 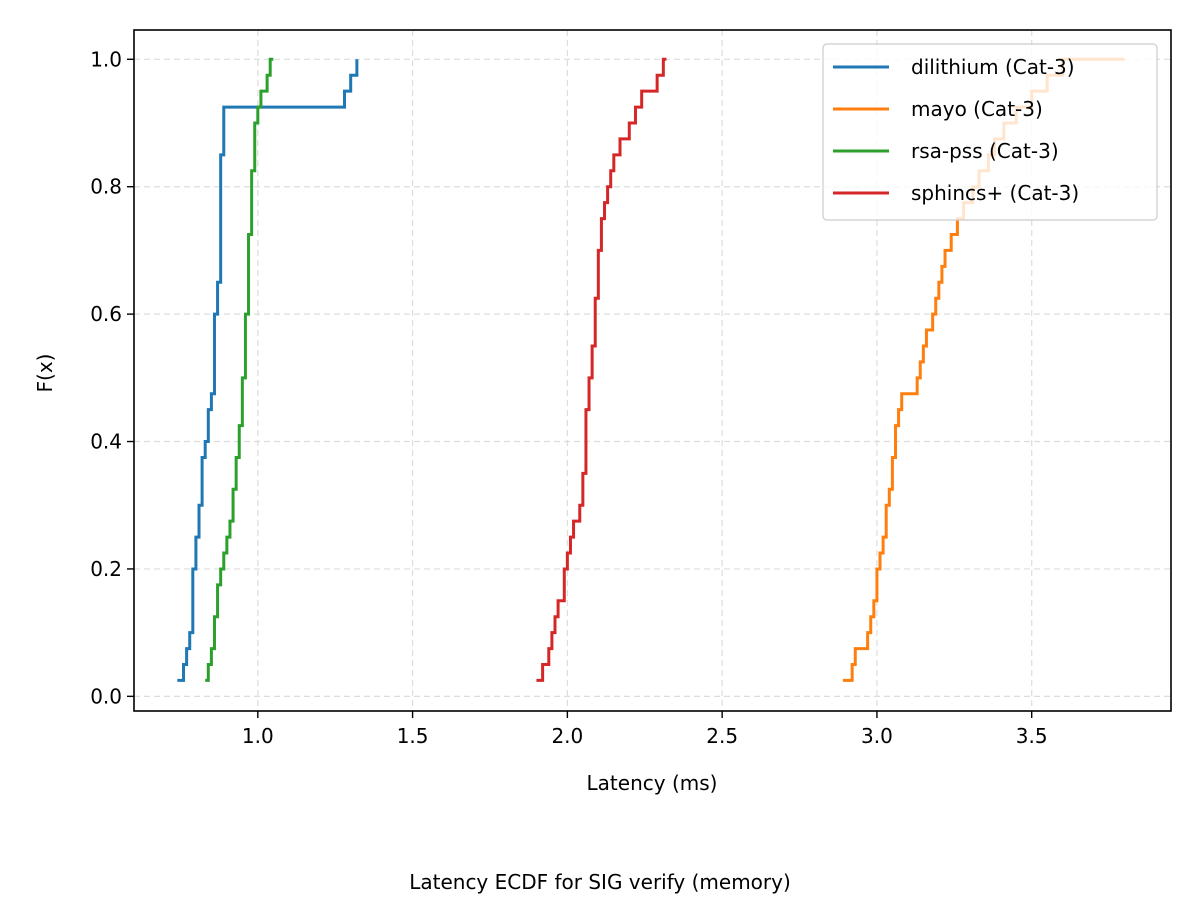 What do you see at coordinates (258, 736) in the screenshot?
I see `x-tick-label: 1.0` at bounding box center [258, 736].